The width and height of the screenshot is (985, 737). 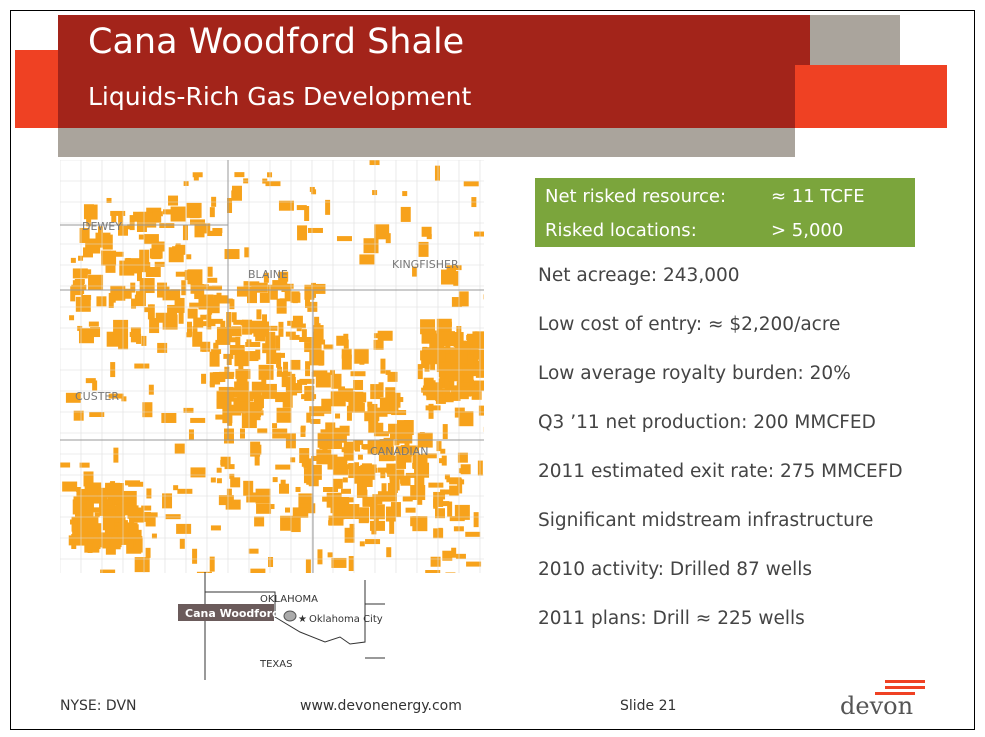 I want to click on county-label: BLAINE, so click(x=268, y=274).